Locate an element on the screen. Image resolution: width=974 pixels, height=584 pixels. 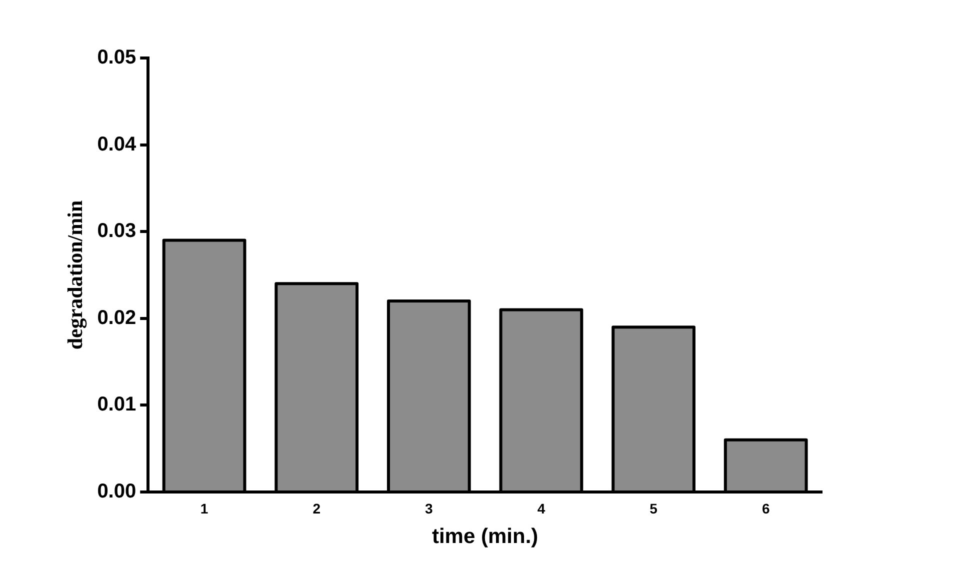
x-tick-label: 4 is located at coordinates (541, 508).